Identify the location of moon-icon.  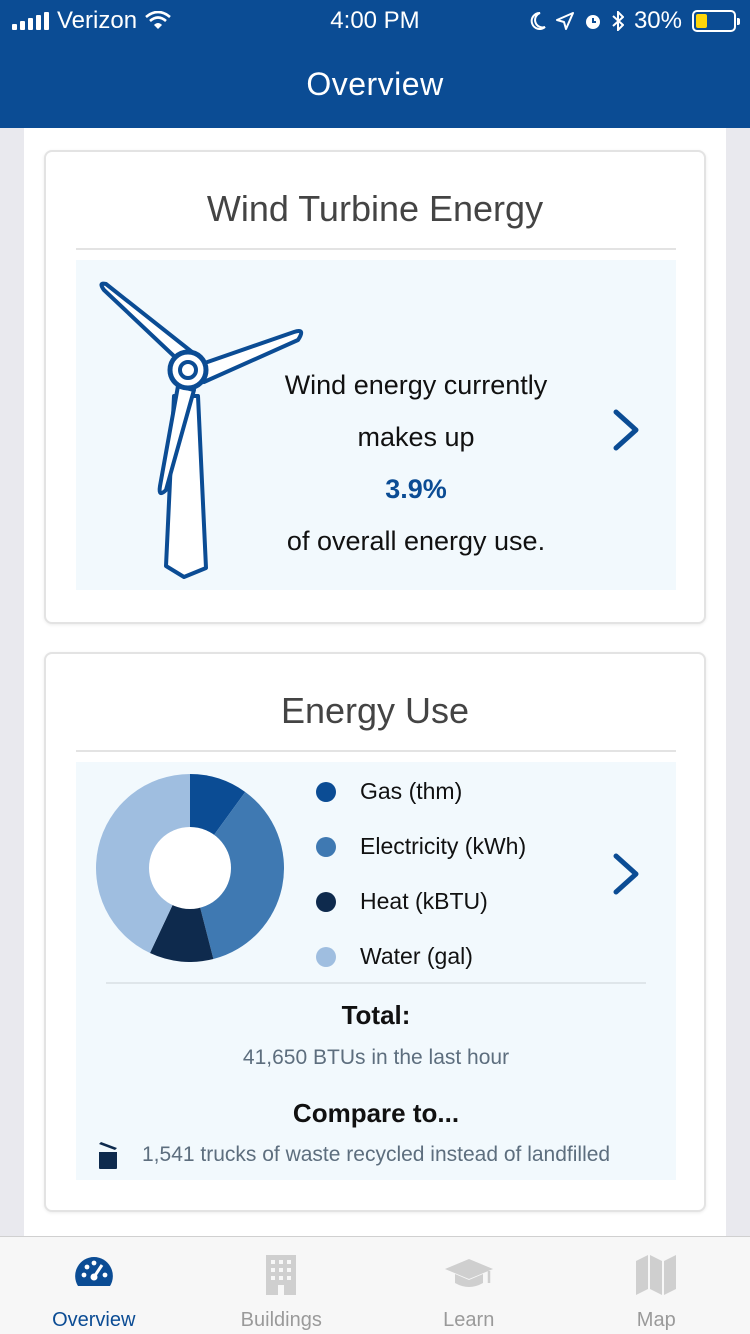
(538, 21).